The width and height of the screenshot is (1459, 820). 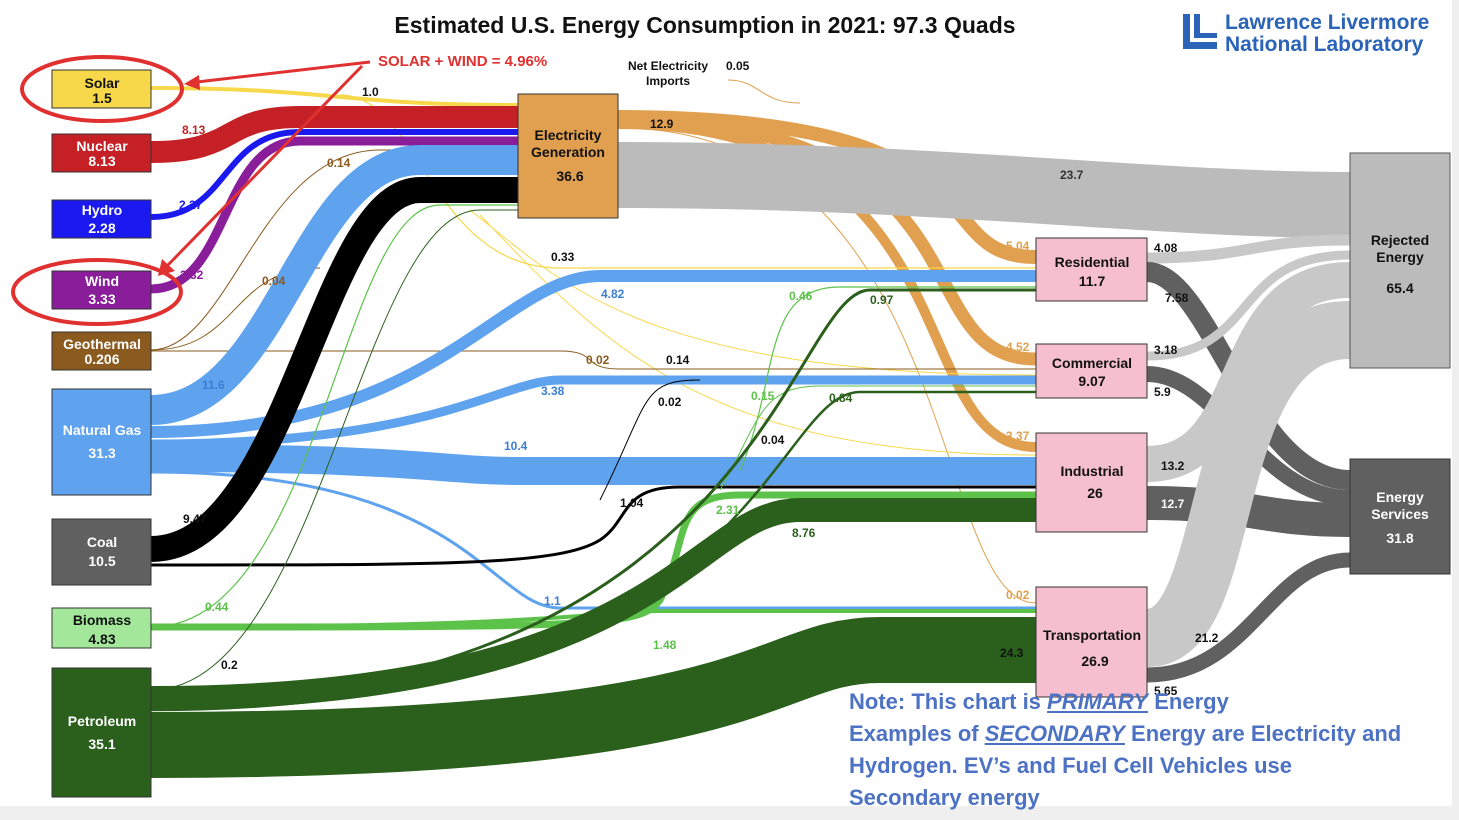 I want to click on fl-bio-elec: 0.44, so click(x=217, y=607).